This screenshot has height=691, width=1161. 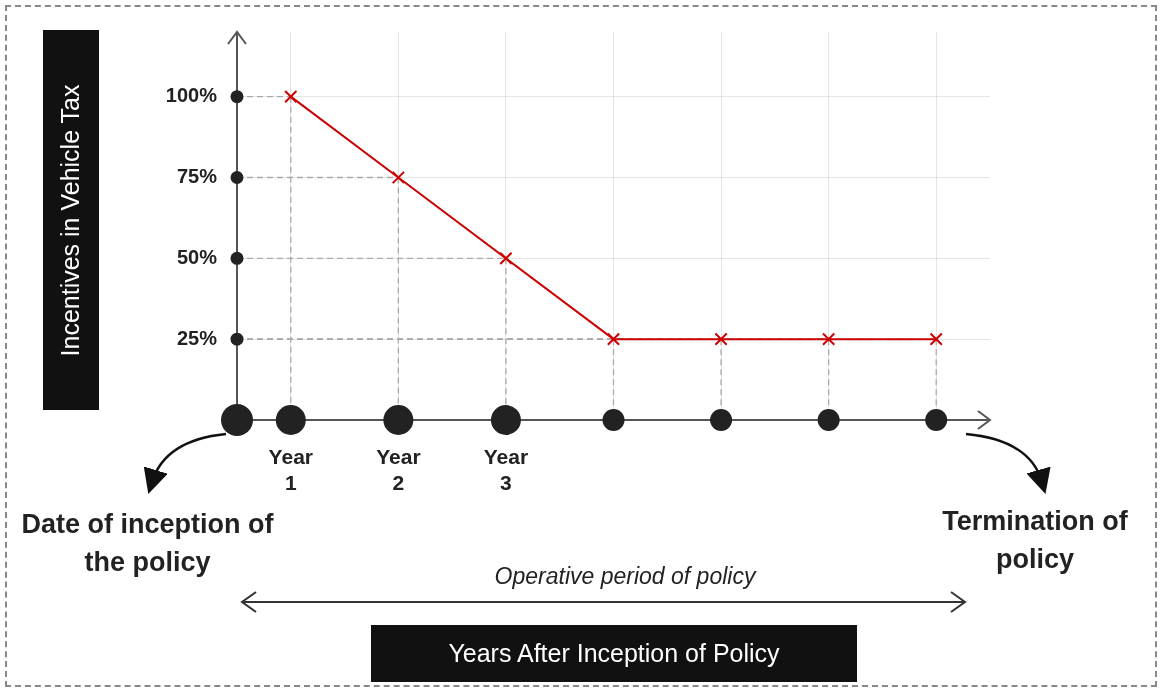 I want to click on x-tick-label: Year 2, so click(x=398, y=469).